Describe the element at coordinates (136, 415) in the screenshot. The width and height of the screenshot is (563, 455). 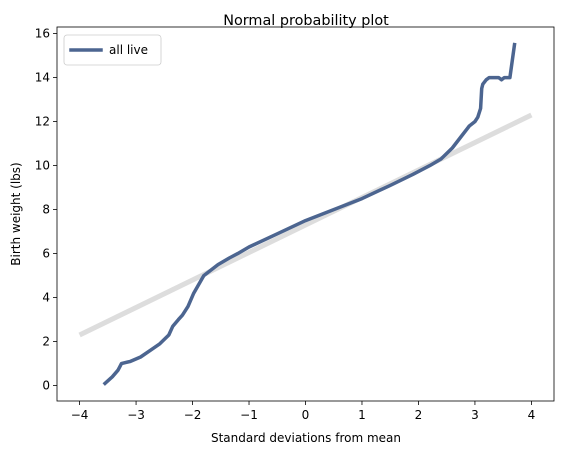
I see `x-tick-label: −3` at that location.